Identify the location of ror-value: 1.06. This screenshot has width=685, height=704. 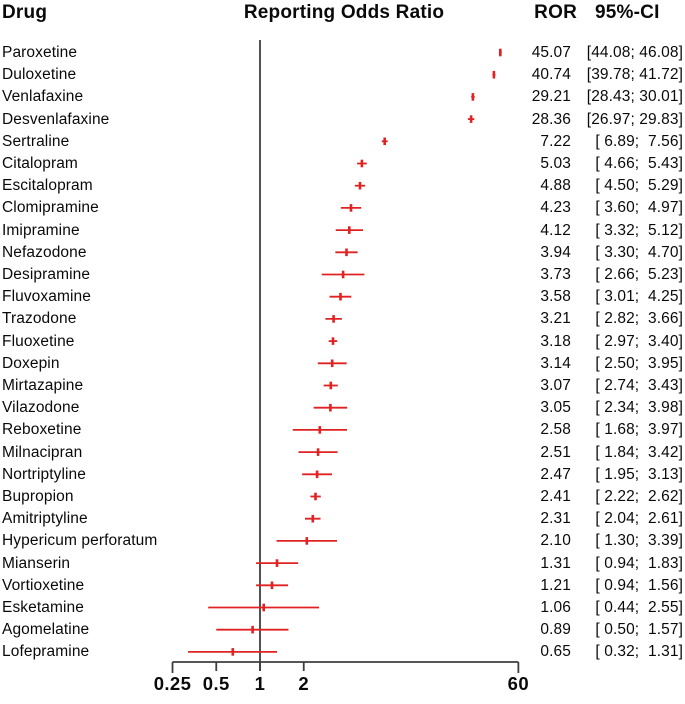
(555, 607).